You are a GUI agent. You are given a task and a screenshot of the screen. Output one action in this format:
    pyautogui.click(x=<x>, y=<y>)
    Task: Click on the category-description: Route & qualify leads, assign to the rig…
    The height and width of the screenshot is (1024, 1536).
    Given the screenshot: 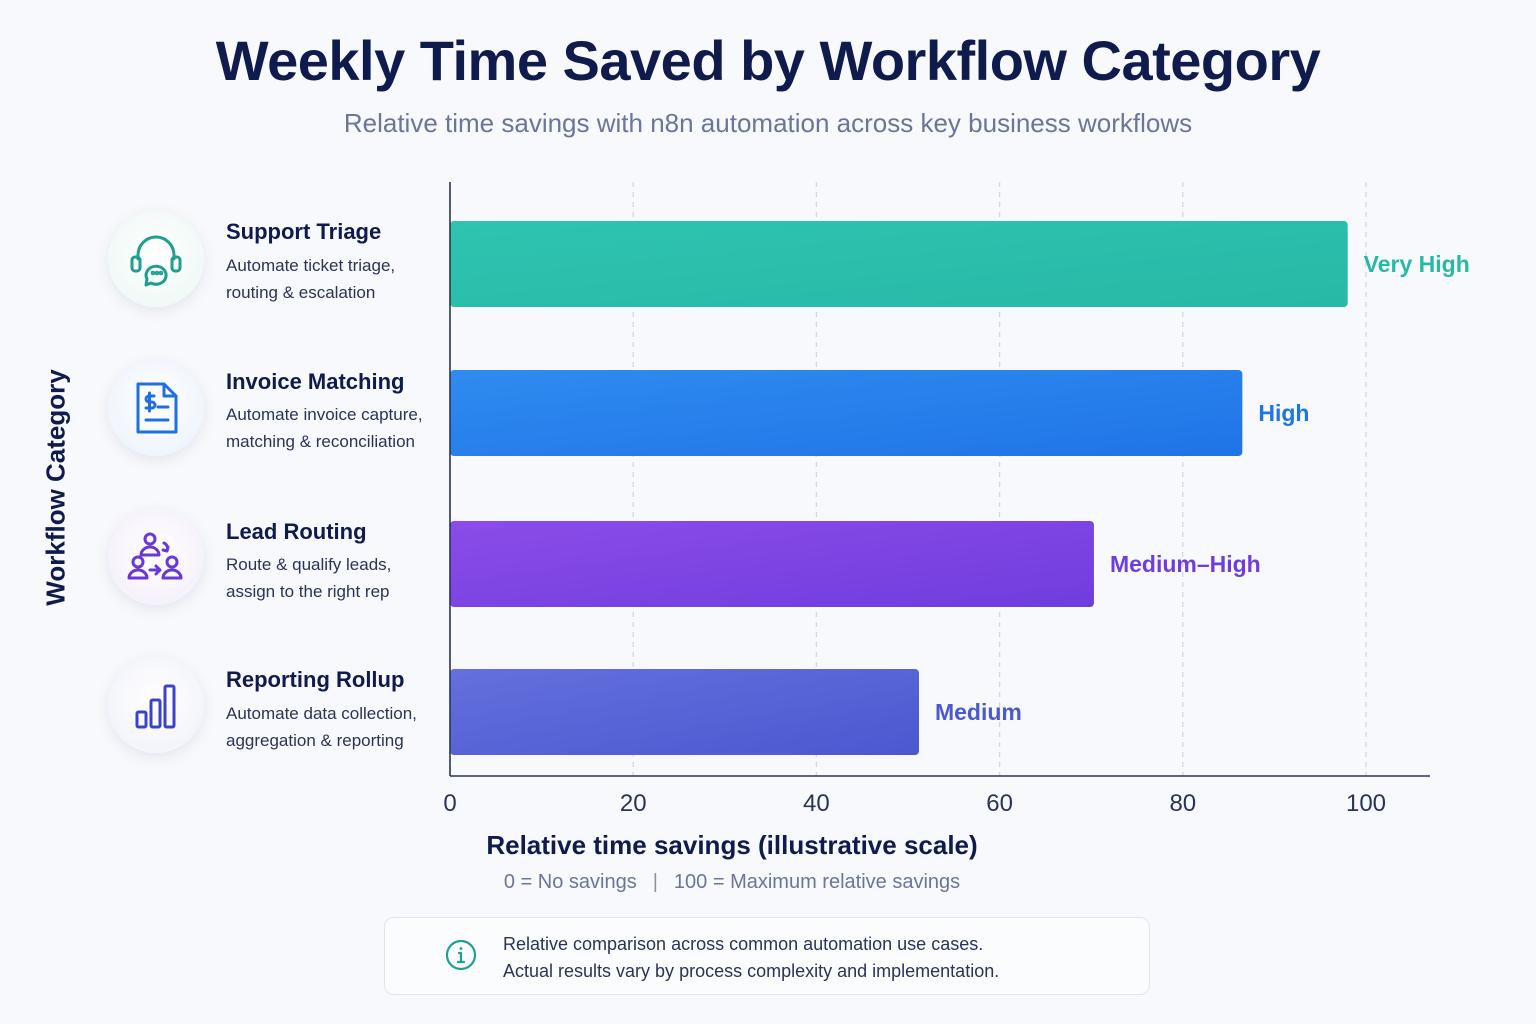 What is the action you would take?
    pyautogui.click(x=309, y=578)
    